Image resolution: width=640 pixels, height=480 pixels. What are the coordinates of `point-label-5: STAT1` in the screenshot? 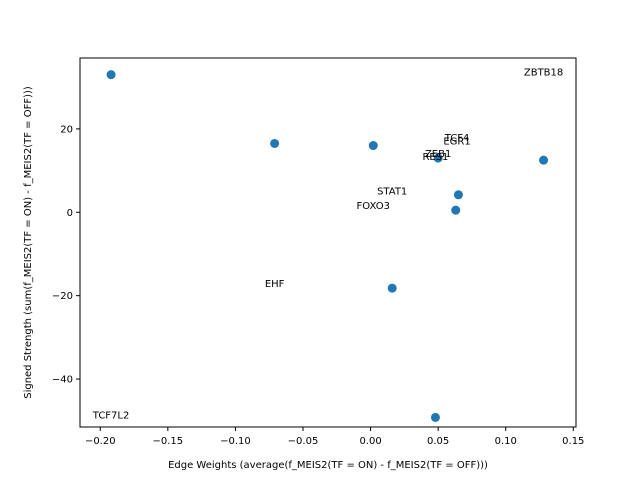 It's located at (392, 191).